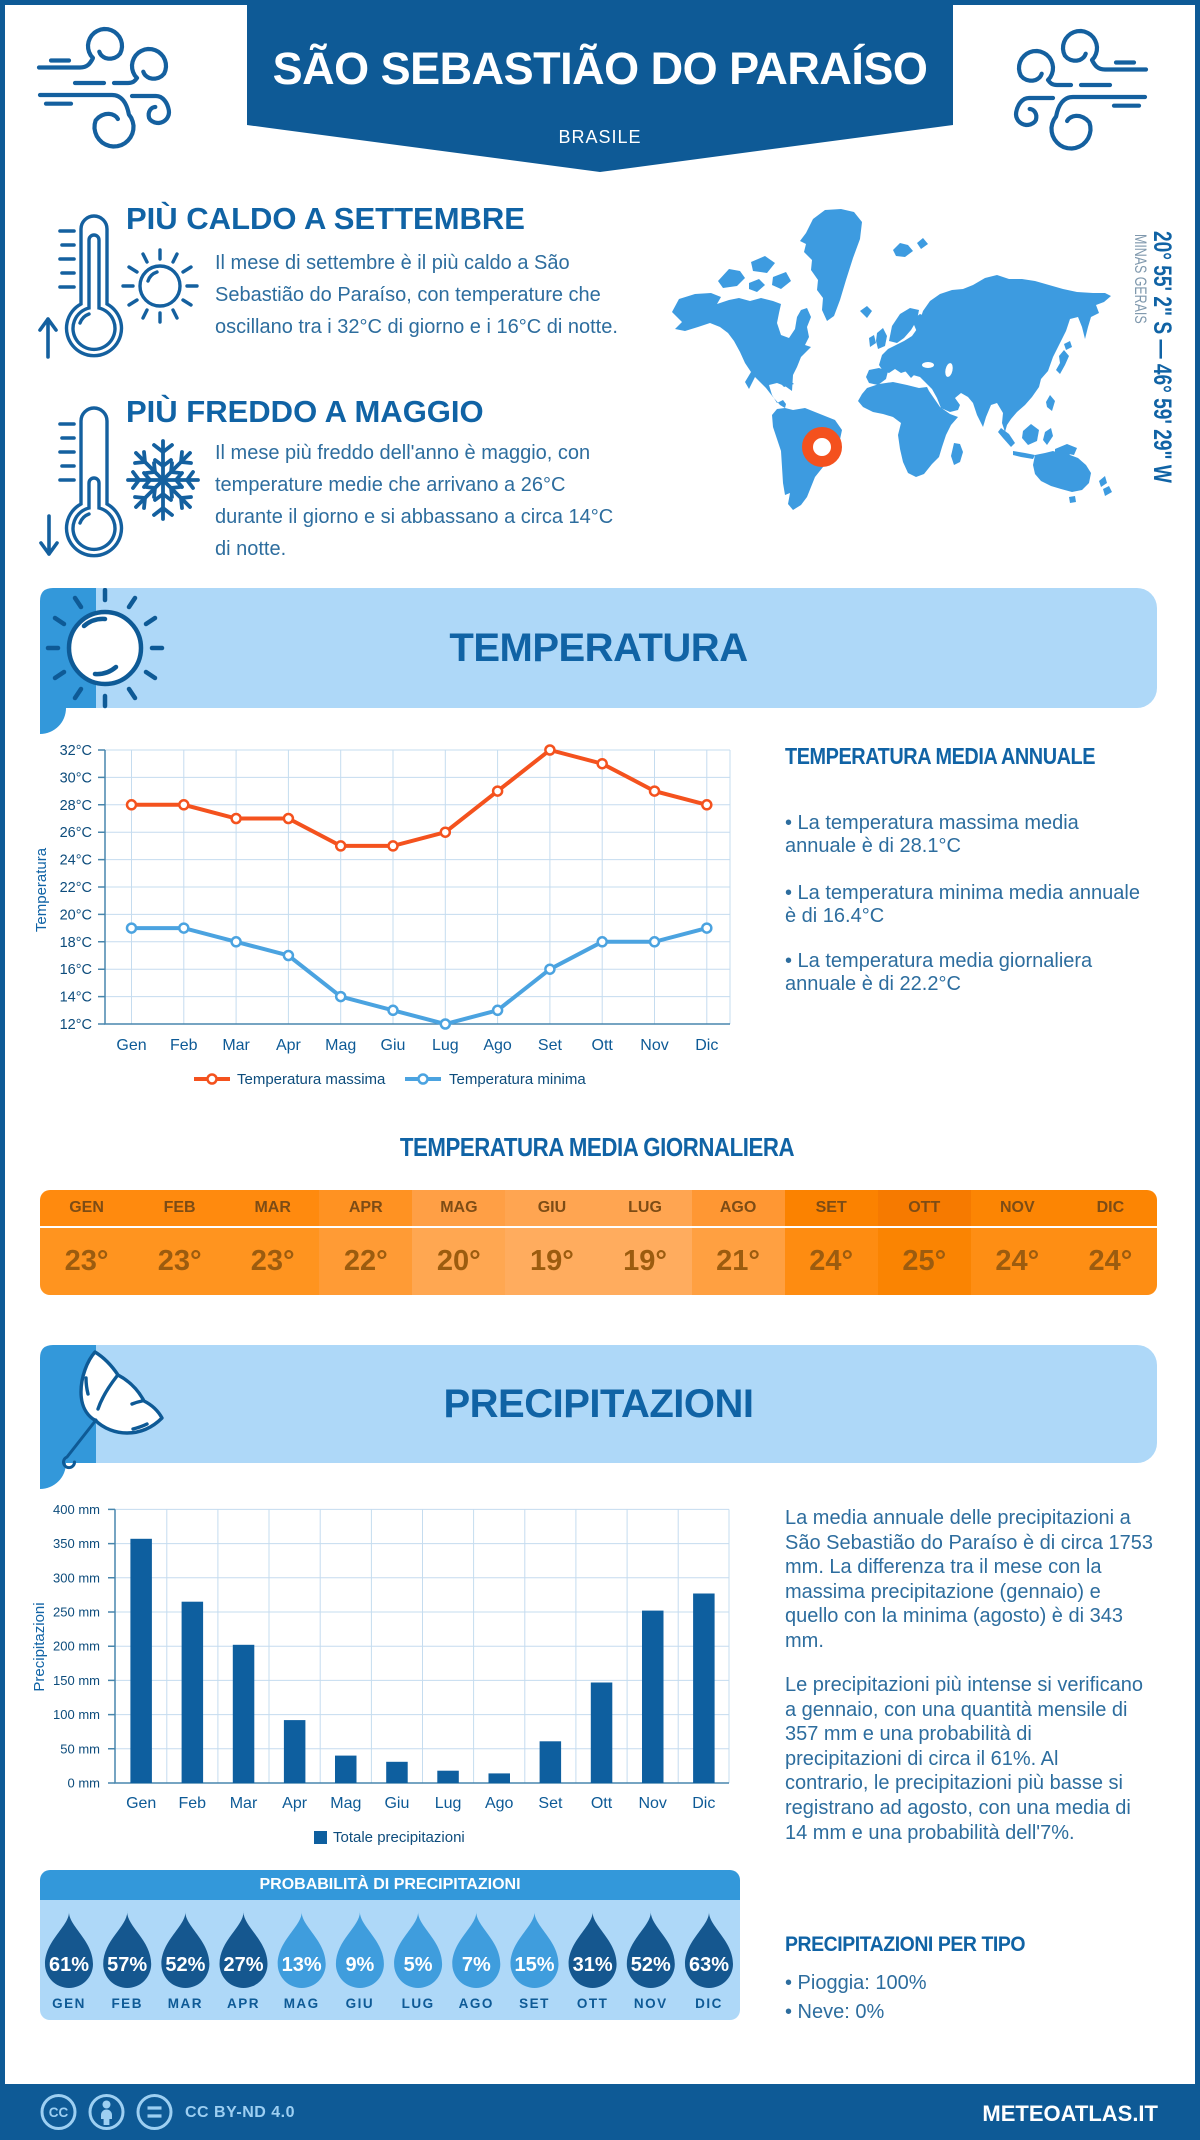 This screenshot has height=2140, width=1200. What do you see at coordinates (76, 943) in the screenshot?
I see `svg-text: 18°C` at bounding box center [76, 943].